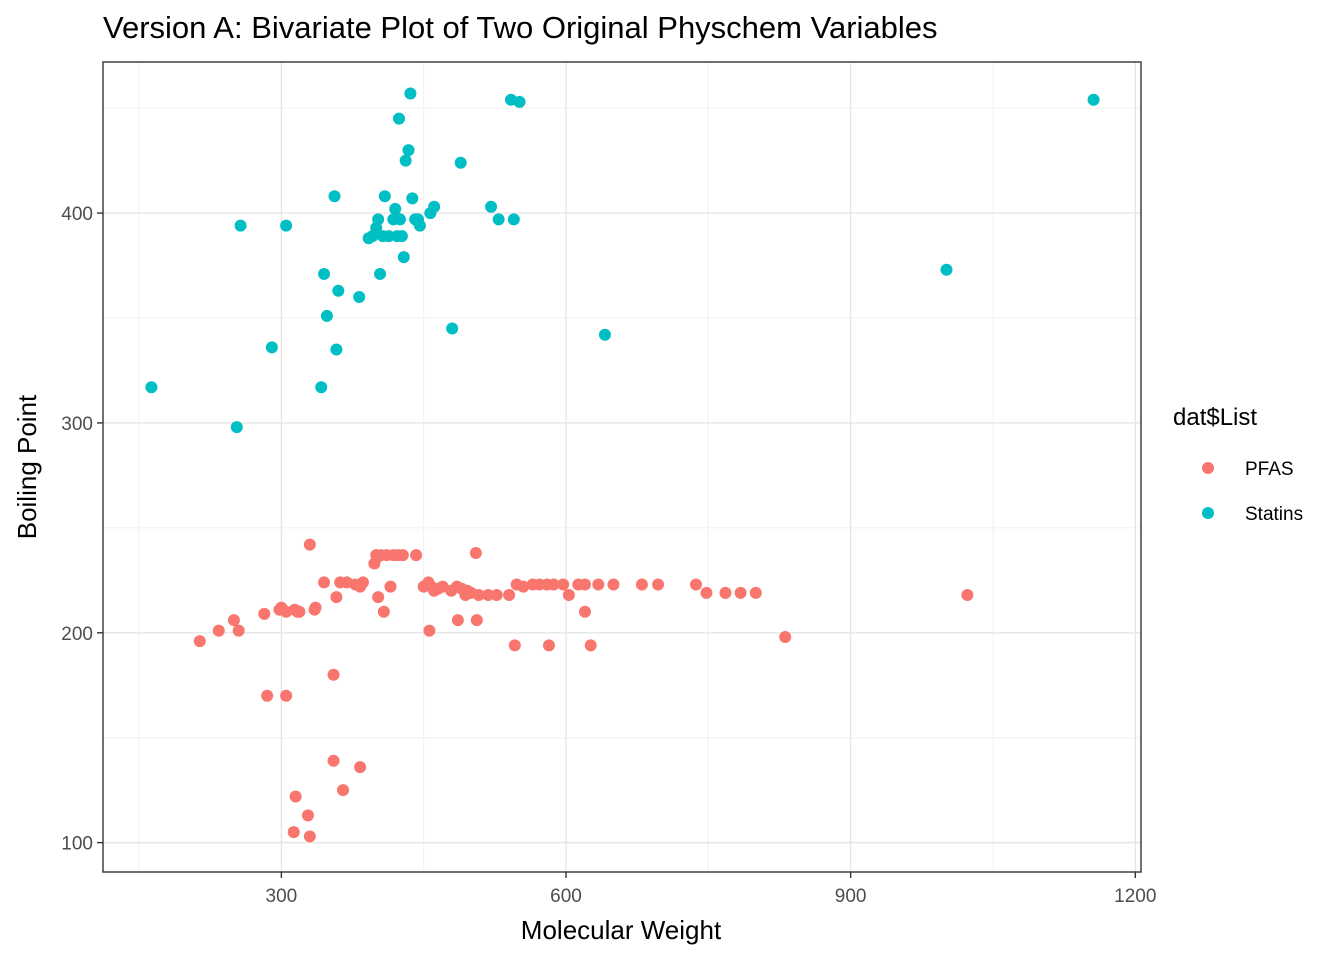 This screenshot has height=960, width=1344. Describe the element at coordinates (77, 424) in the screenshot. I see `y-tick-label: 300` at that location.